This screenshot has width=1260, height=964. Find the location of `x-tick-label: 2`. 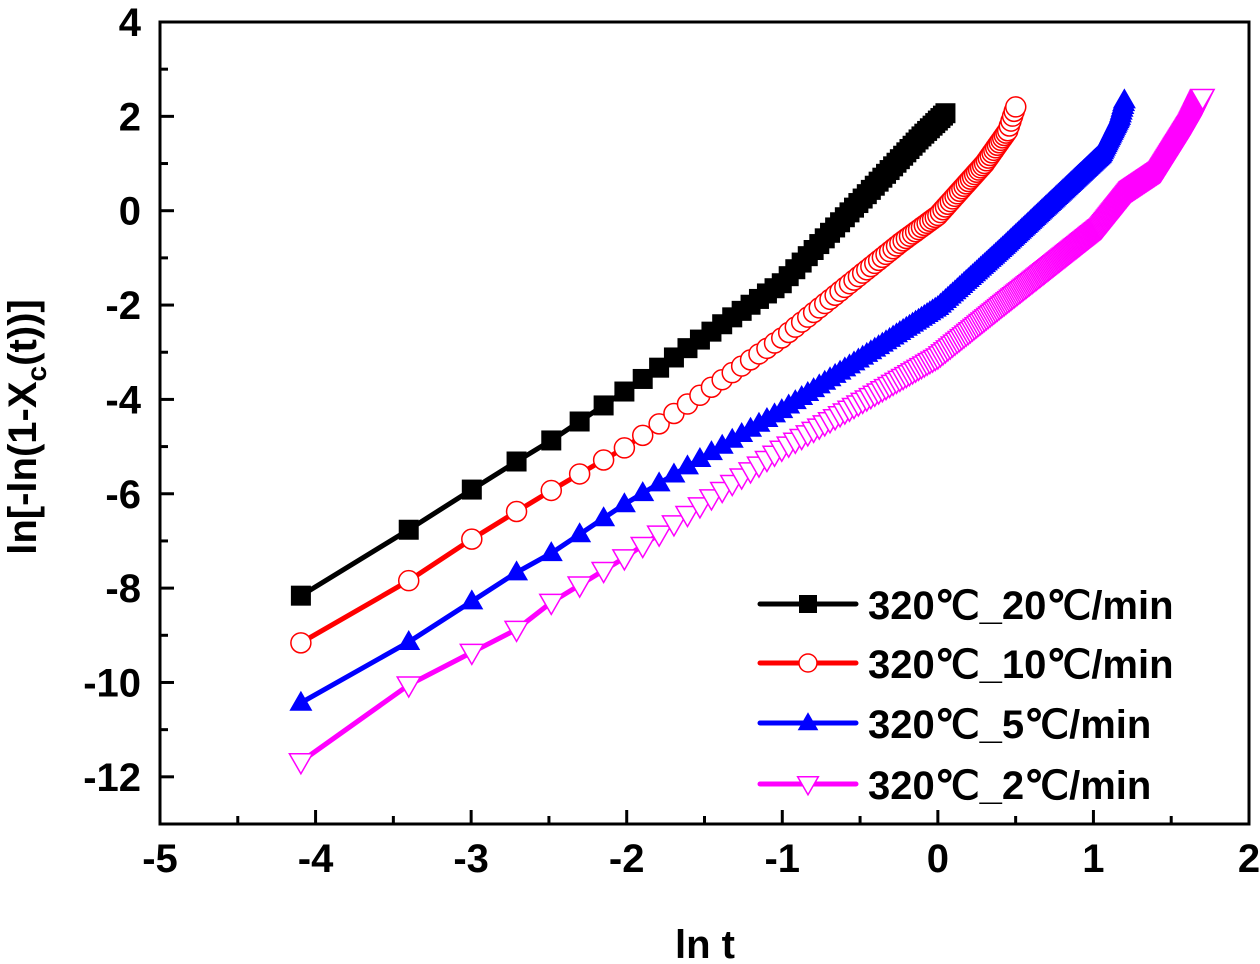

x-tick-label: 2 is located at coordinates (1249, 859).